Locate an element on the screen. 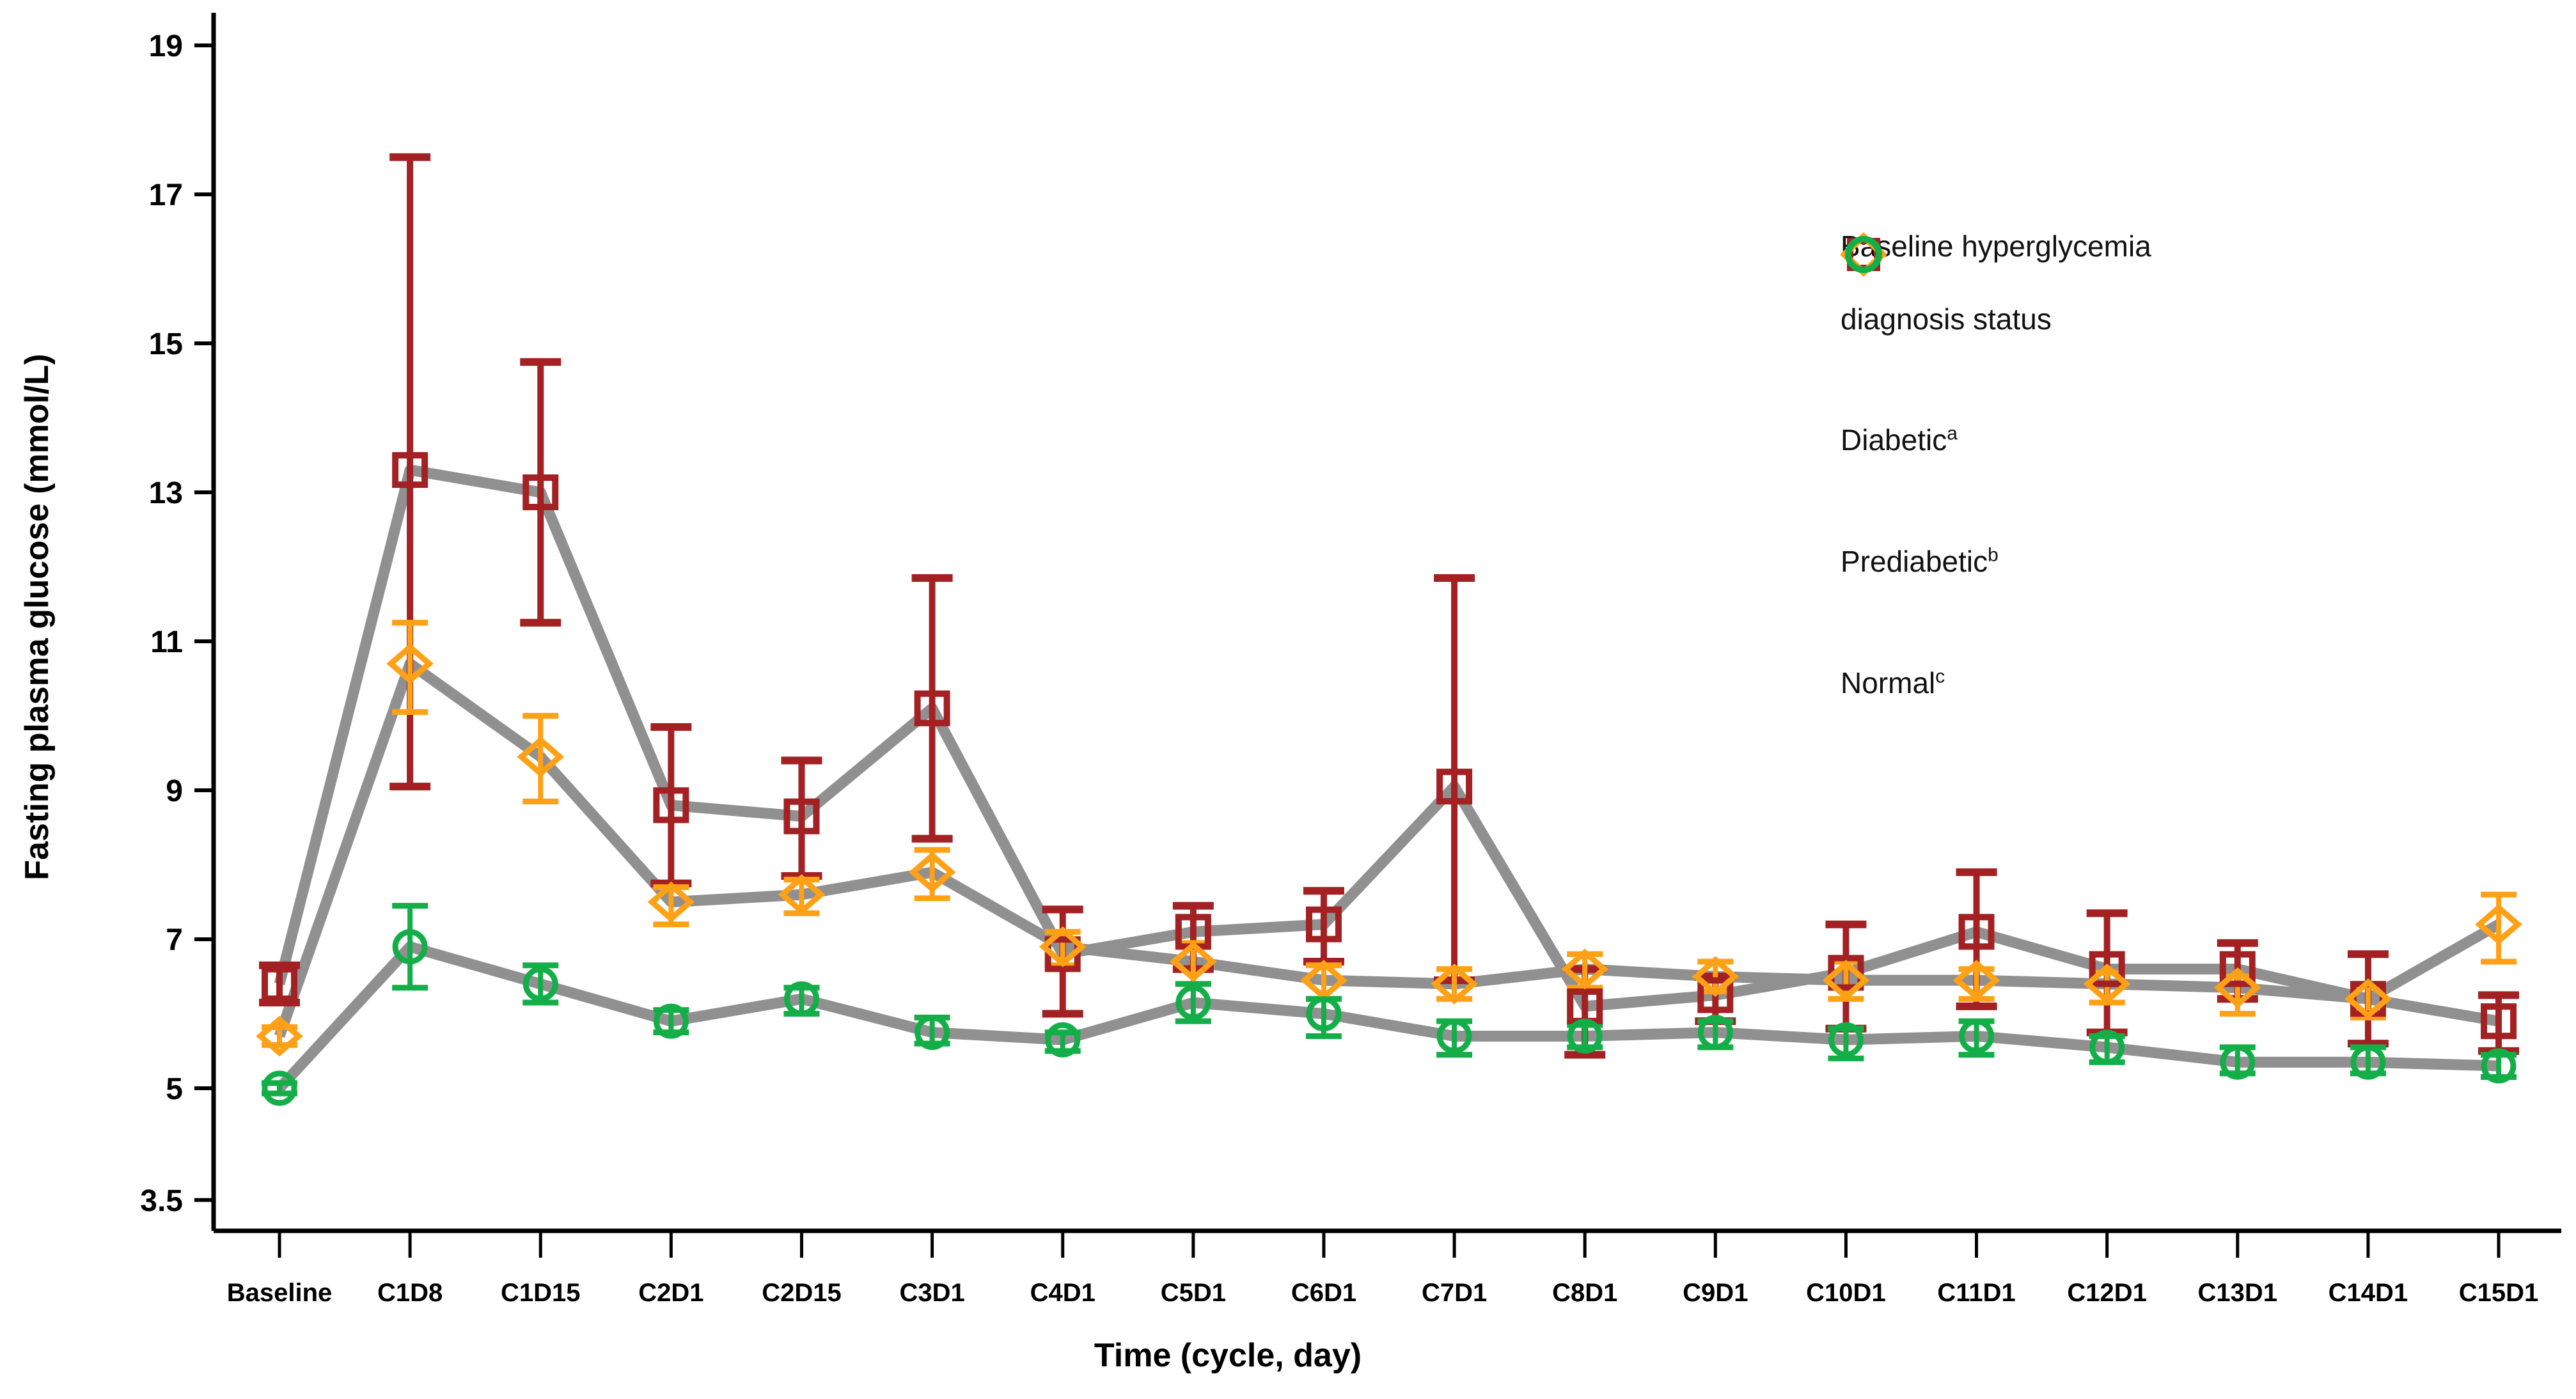 This screenshot has width=2576, height=1399. x-tick-label: C1D8 is located at coordinates (410, 1293).